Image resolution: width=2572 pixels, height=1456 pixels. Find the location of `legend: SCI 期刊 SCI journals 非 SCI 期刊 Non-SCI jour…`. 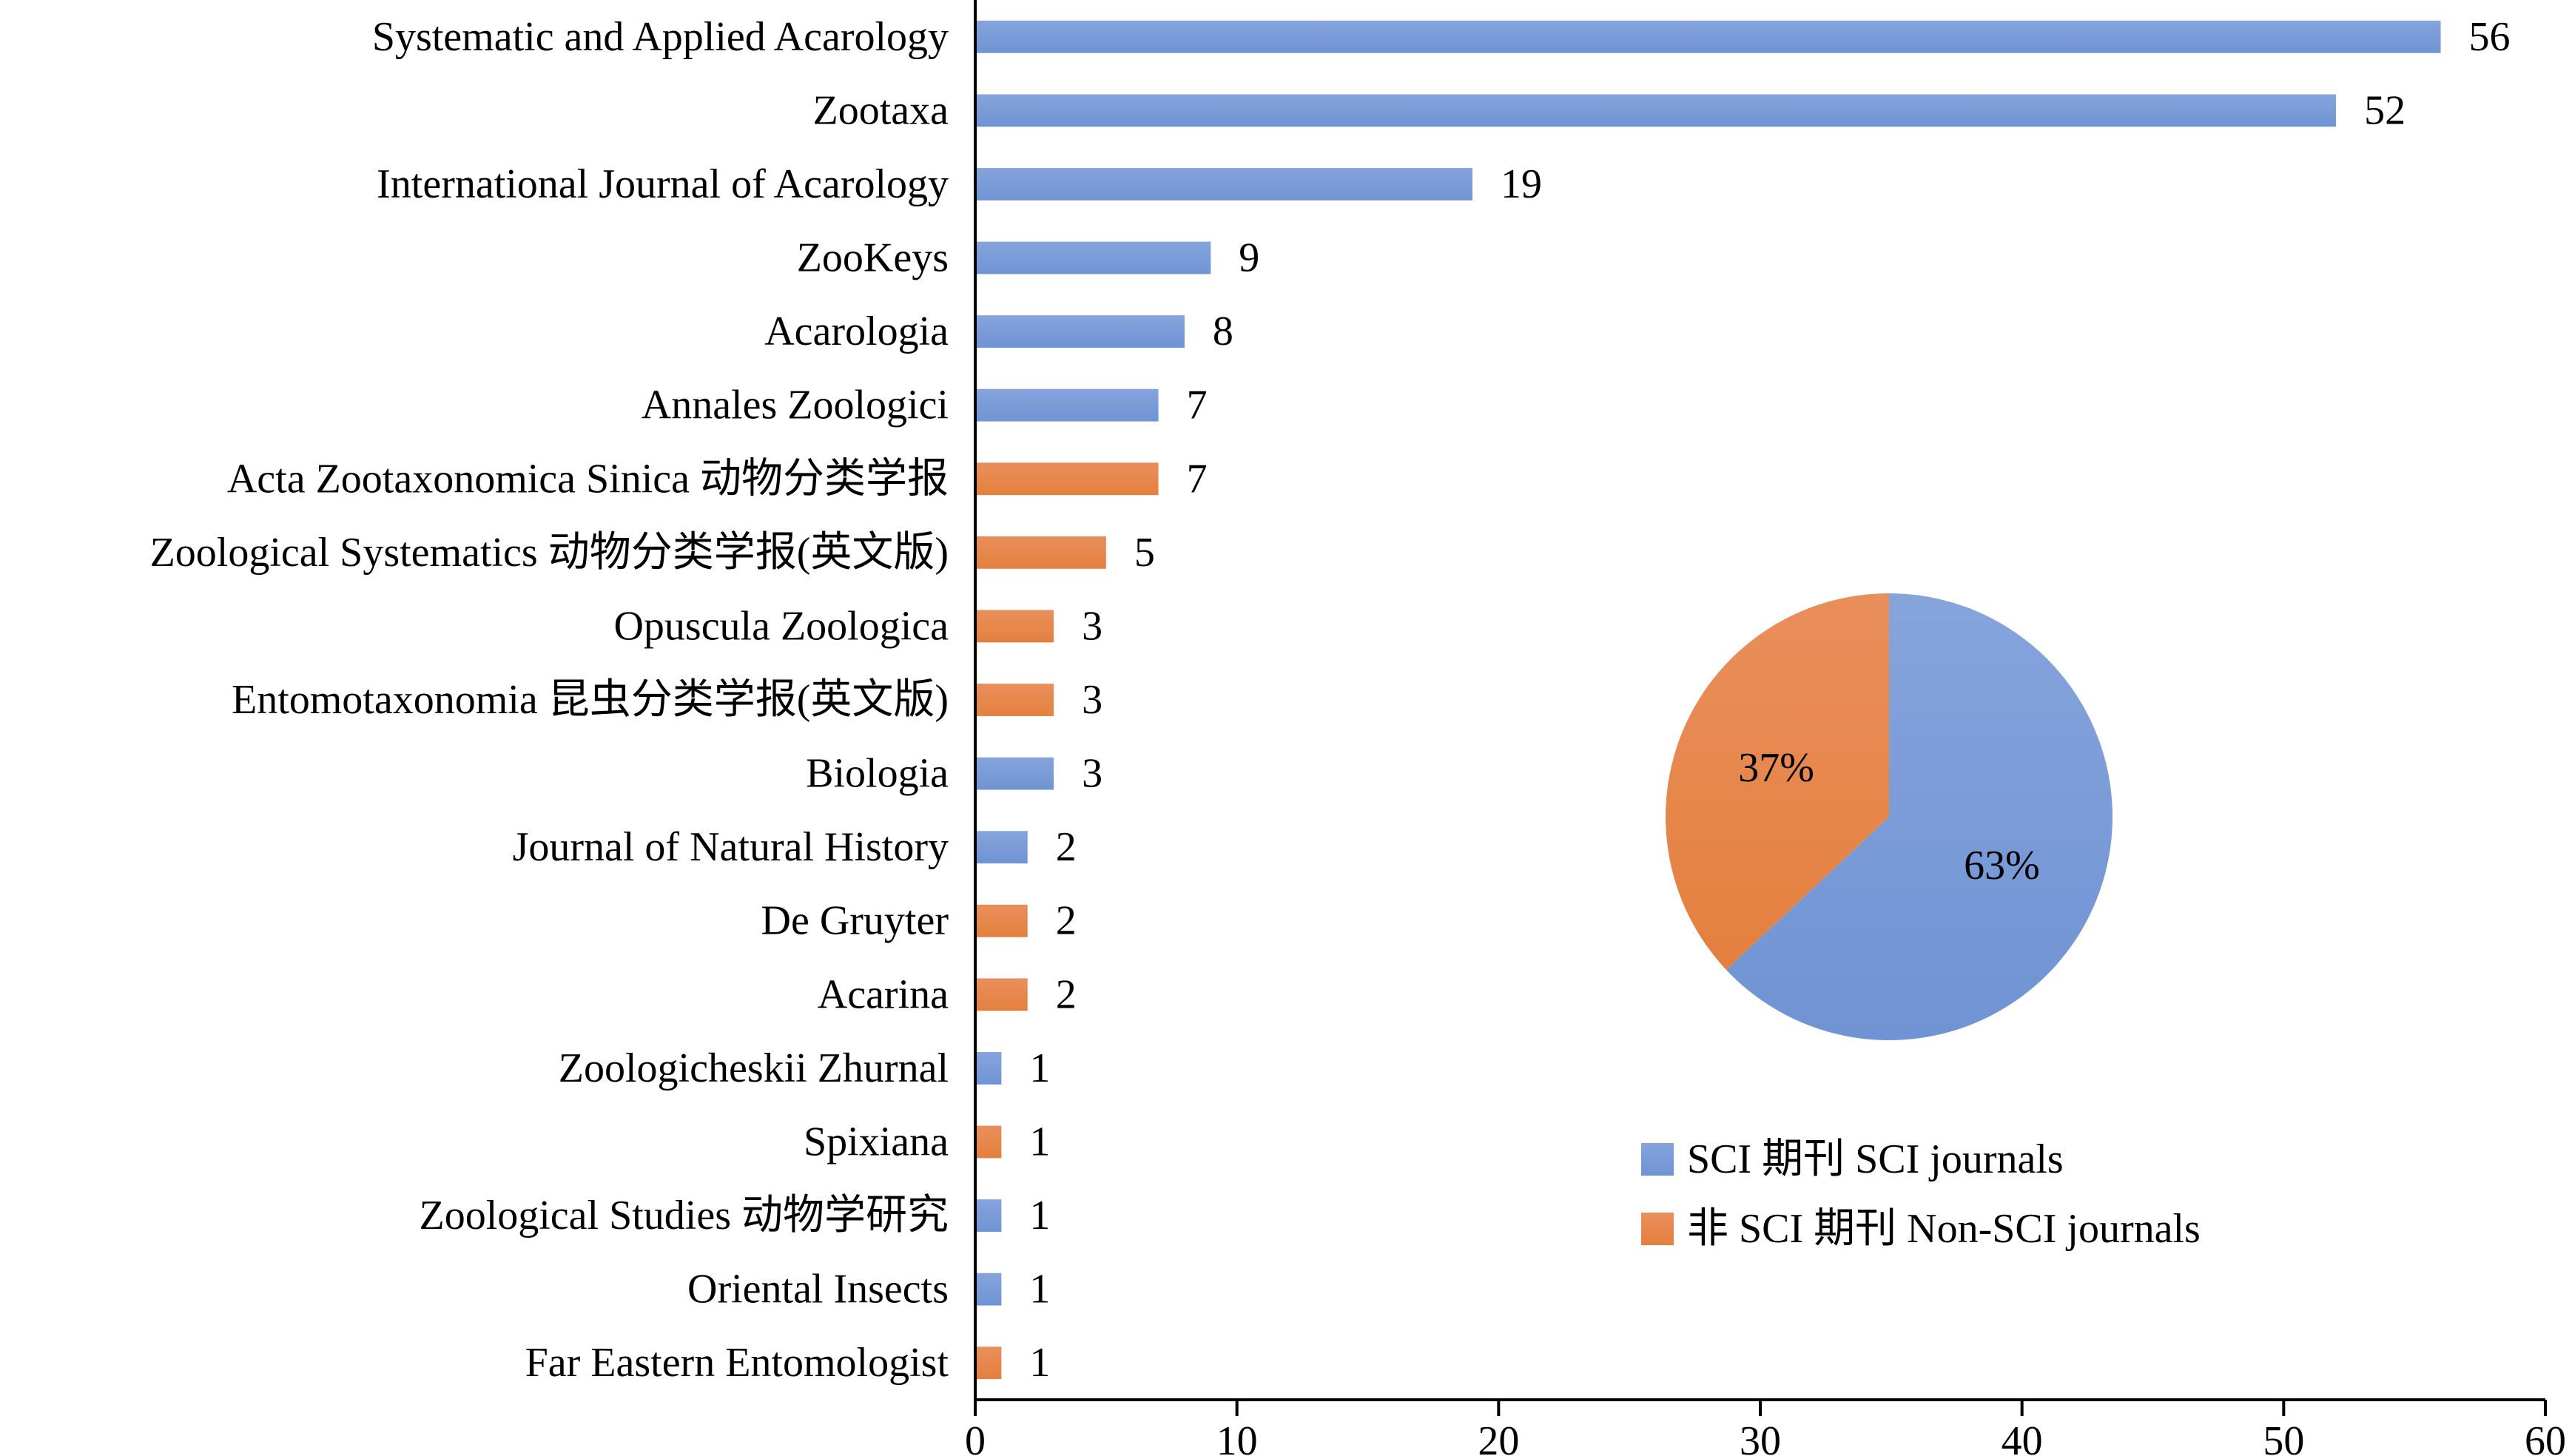

legend: SCI 期刊 SCI journals 非 SCI 期刊 Non-SCI jour… is located at coordinates (1921, 1194).